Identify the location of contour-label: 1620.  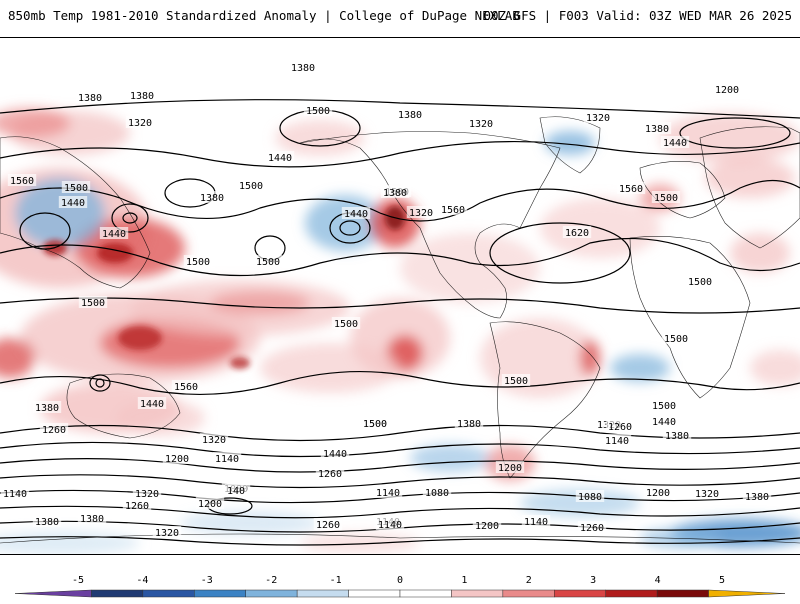
(577, 233).